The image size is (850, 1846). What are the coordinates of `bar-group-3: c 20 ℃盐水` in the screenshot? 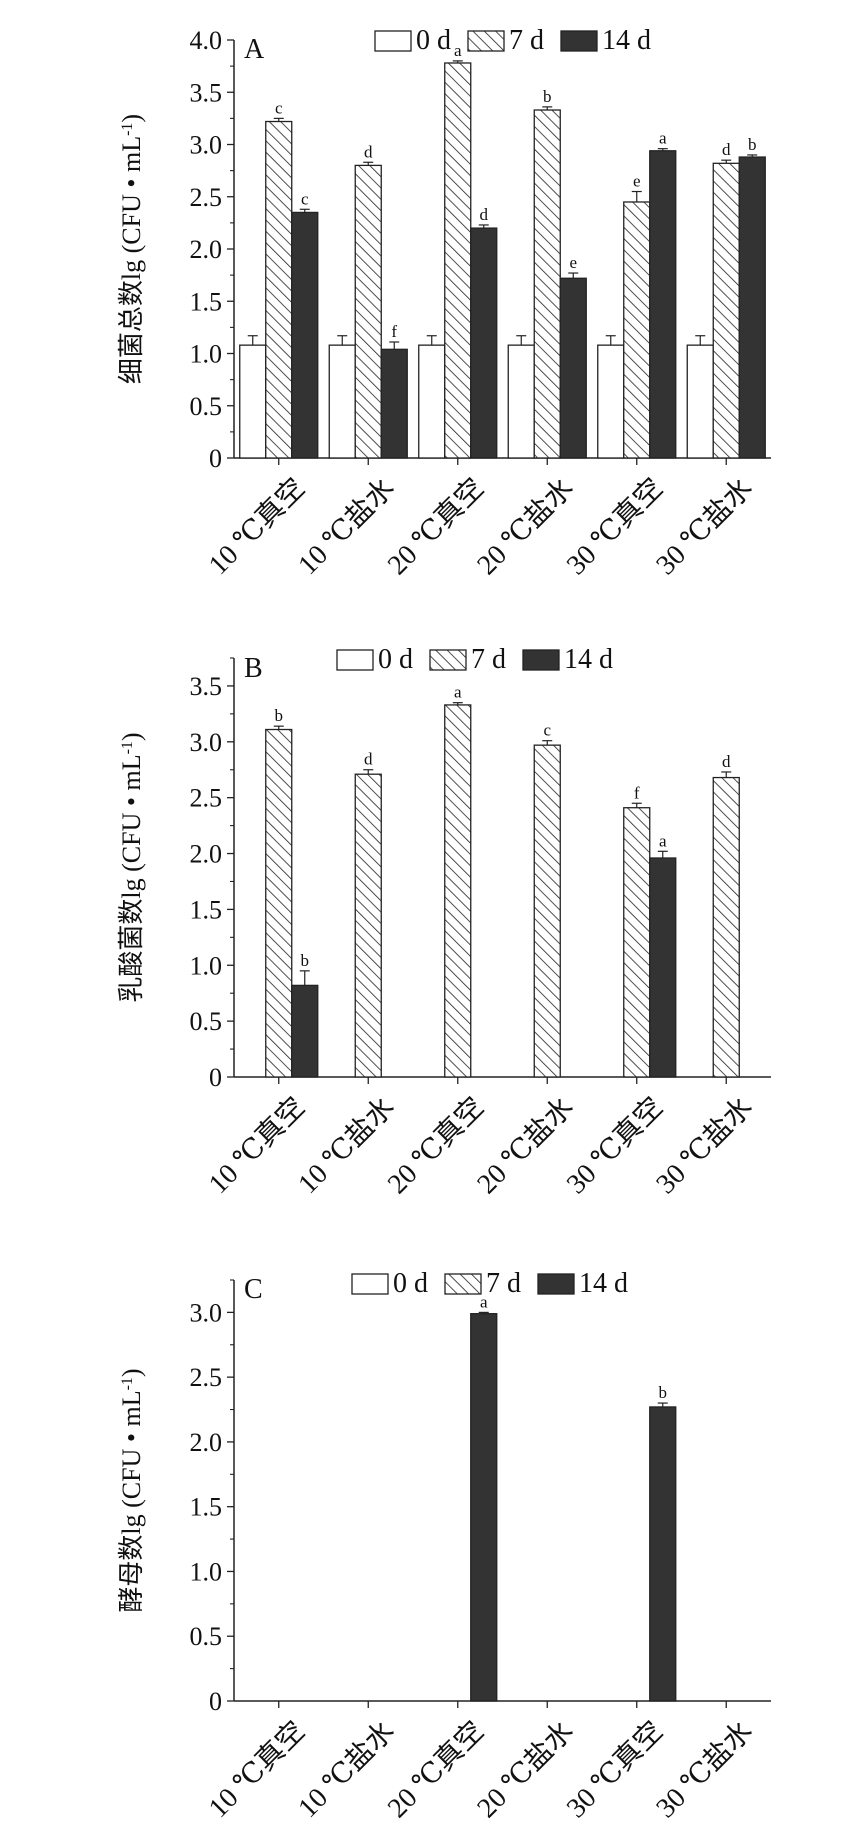 It's located at (525, 960).